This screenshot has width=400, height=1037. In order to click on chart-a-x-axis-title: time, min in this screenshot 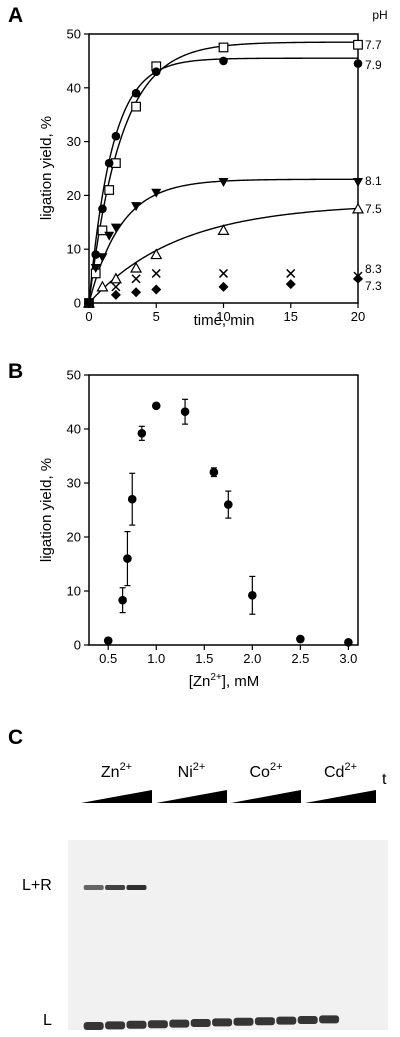, I will do `click(224, 320)`.